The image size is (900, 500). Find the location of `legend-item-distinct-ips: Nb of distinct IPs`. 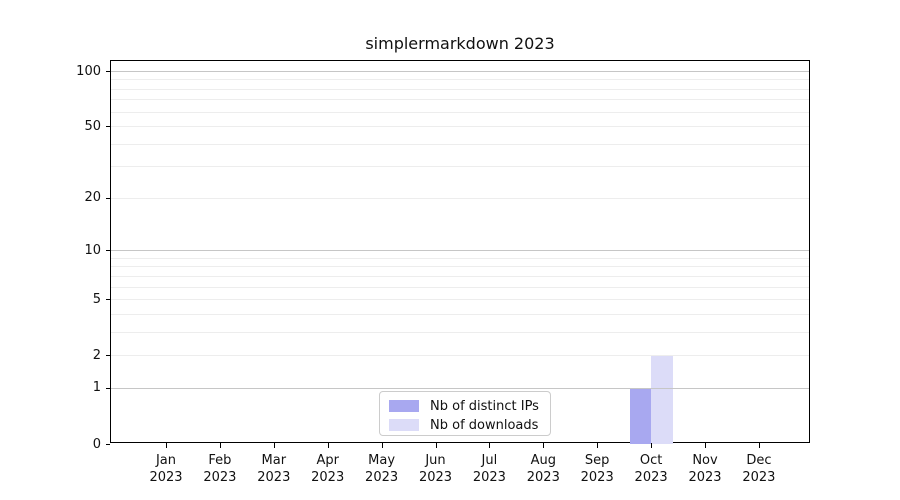

legend-item-distinct-ips: Nb of distinct IPs is located at coordinates (465, 406).